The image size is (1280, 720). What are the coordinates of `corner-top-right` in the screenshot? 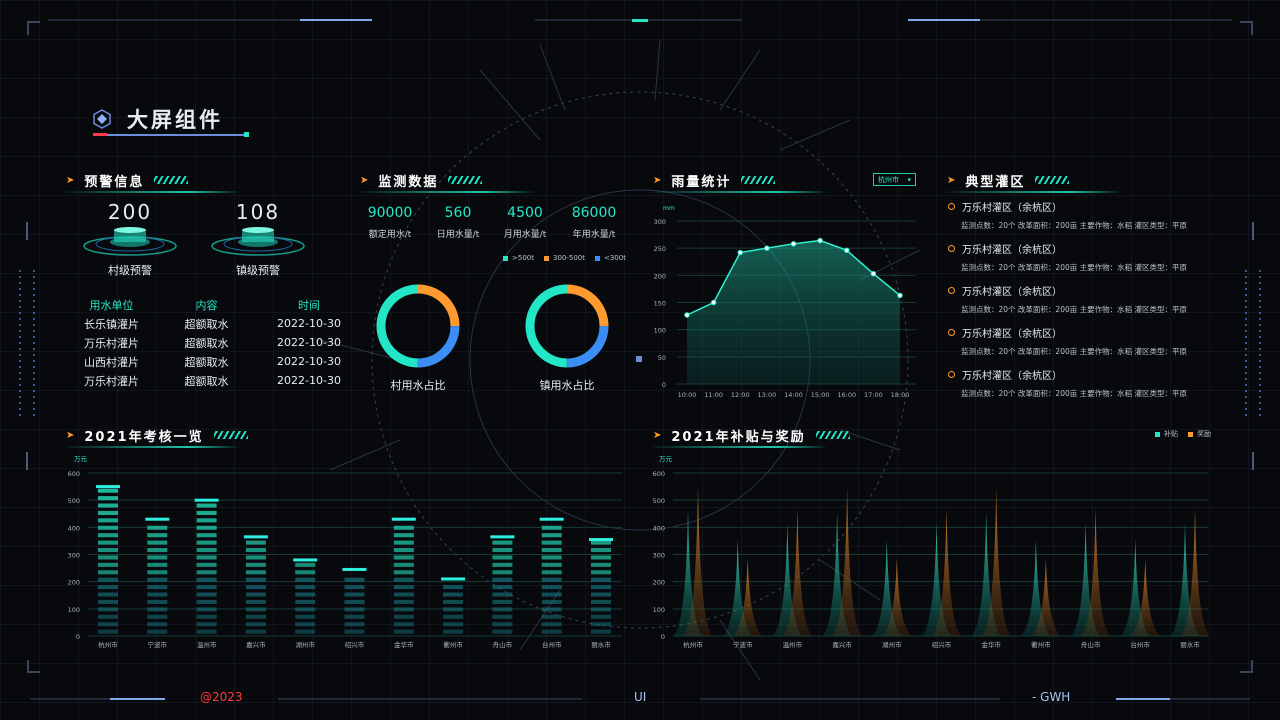 It's located at (1246, 28).